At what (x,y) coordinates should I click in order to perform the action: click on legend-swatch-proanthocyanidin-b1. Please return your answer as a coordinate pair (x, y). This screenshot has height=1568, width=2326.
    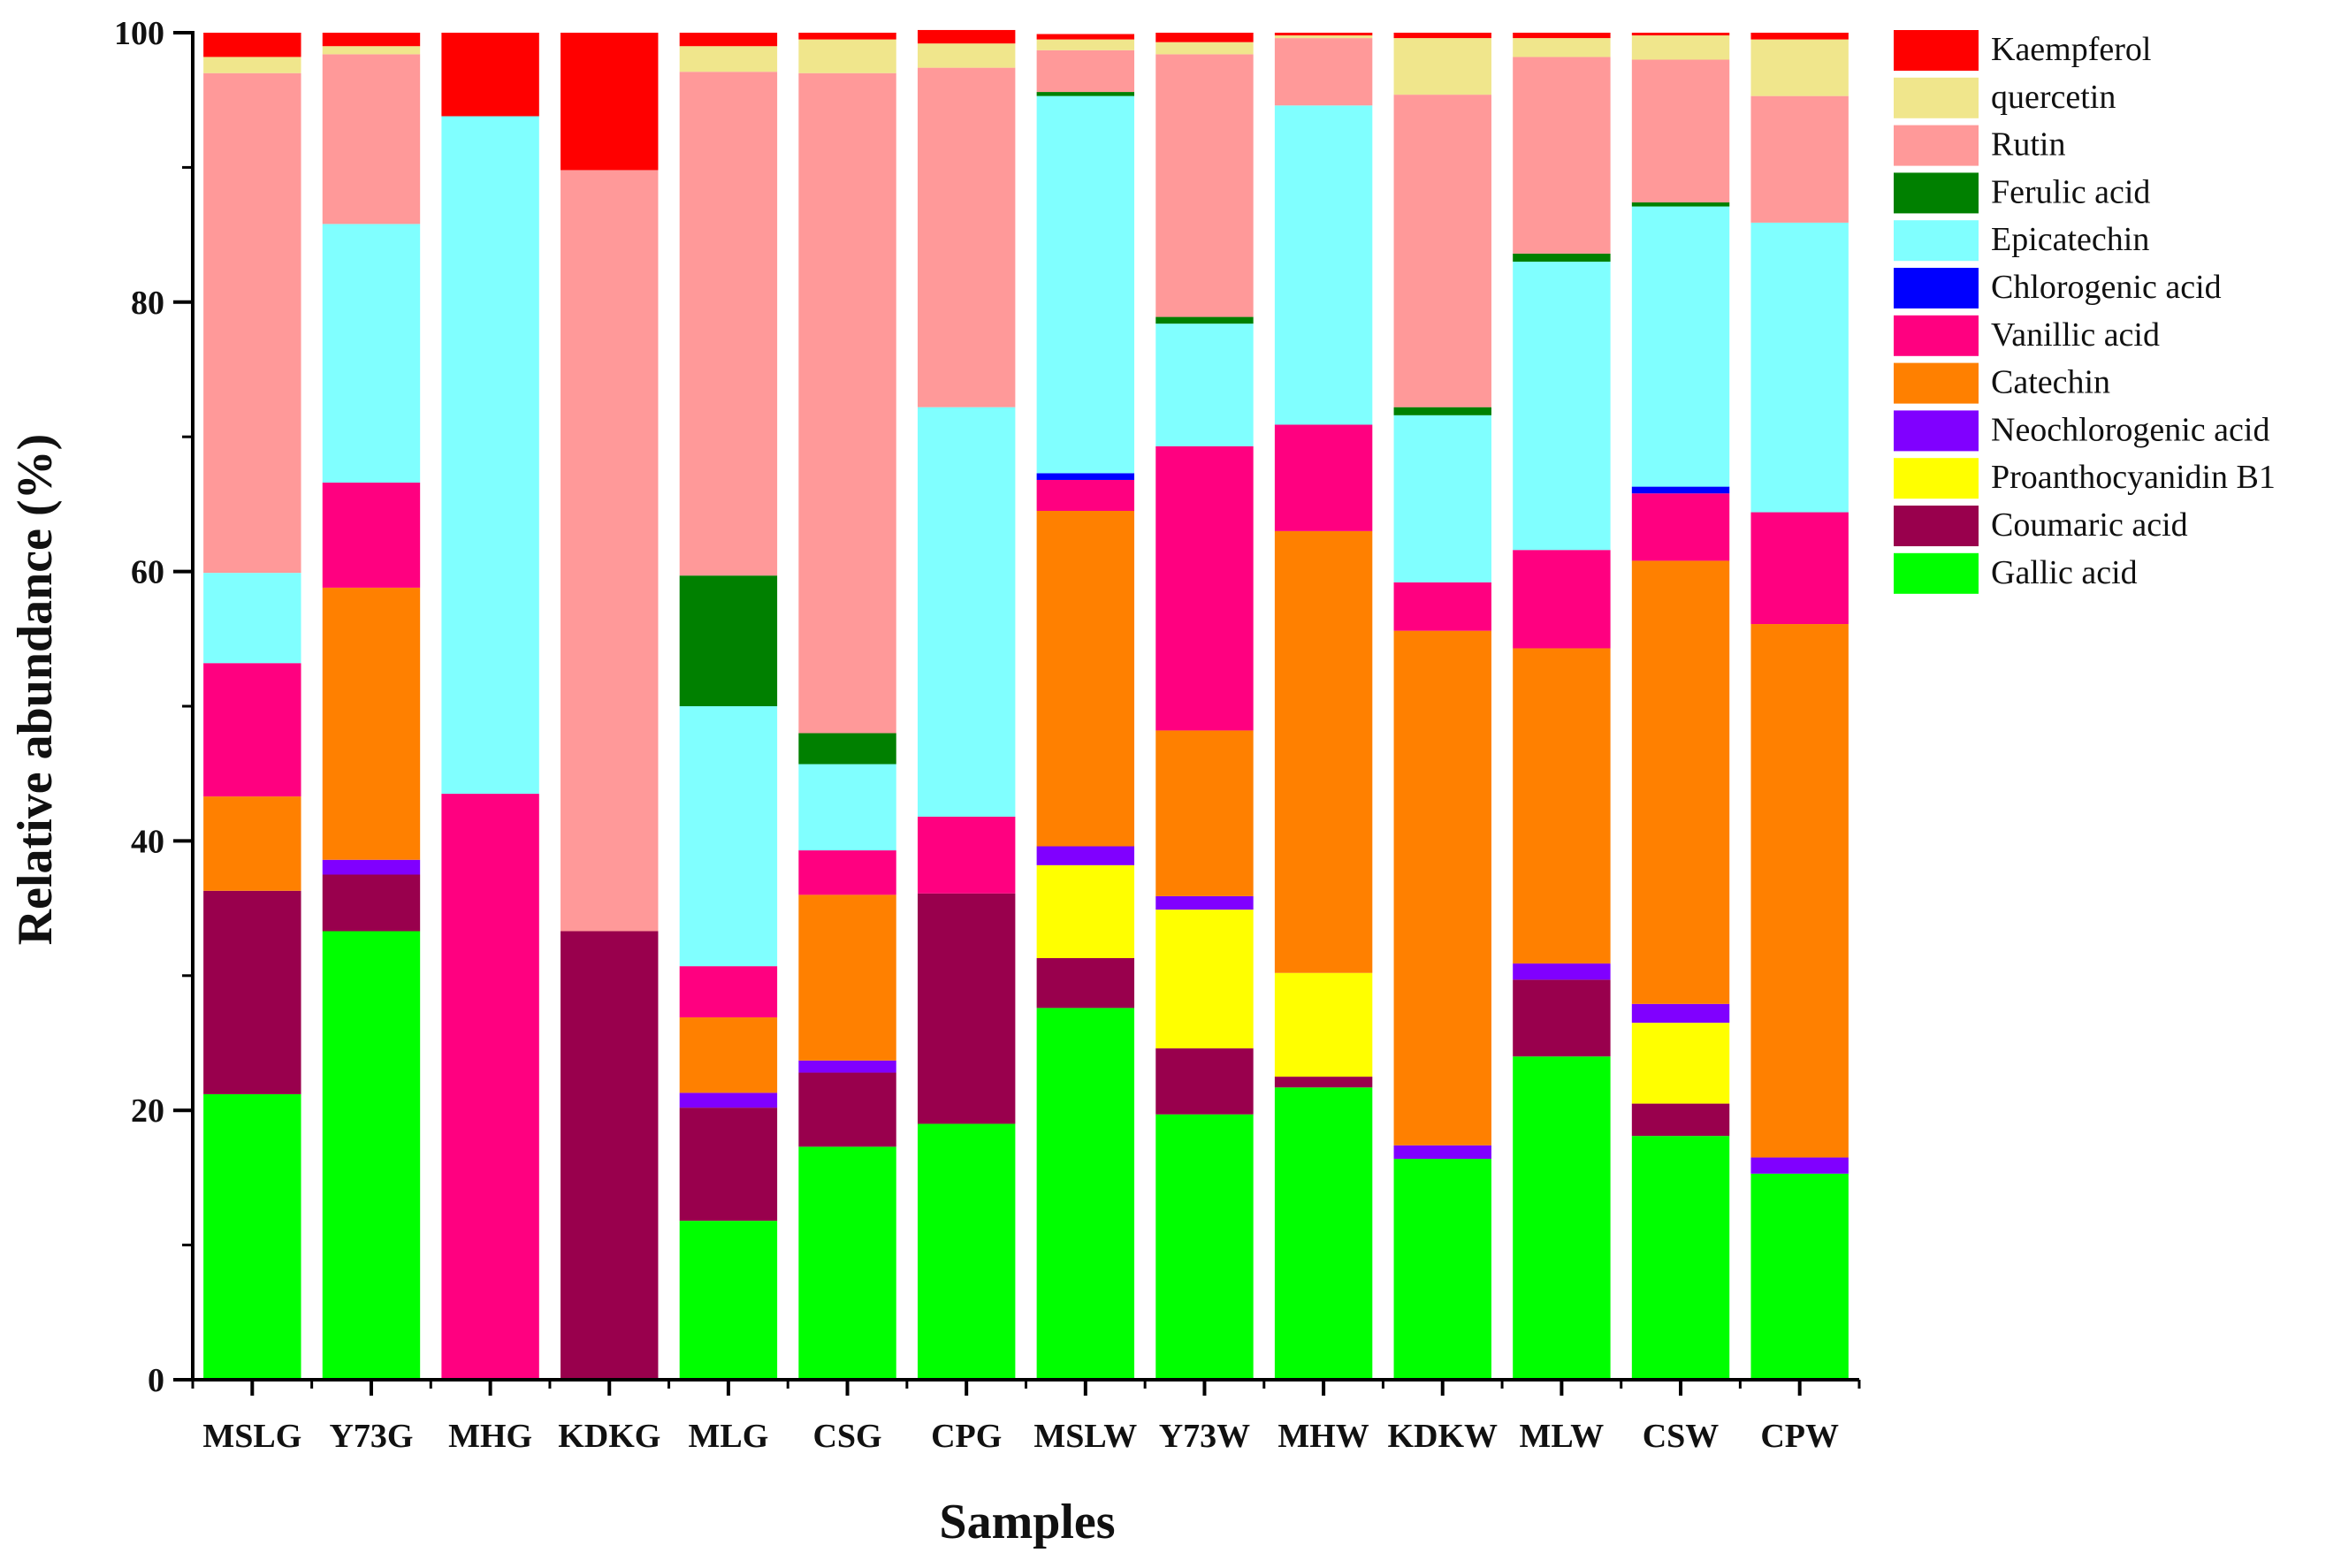
    Looking at the image, I should click on (1937, 478).